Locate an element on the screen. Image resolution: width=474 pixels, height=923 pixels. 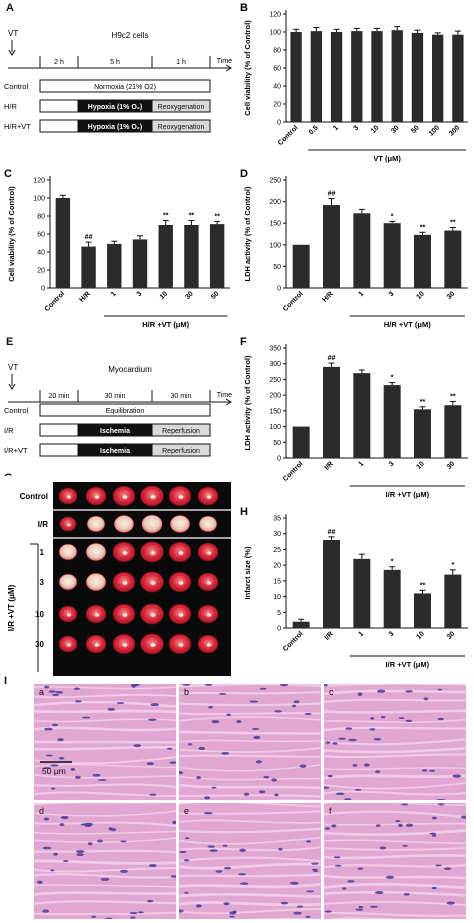
protocol-row-label: Control is located at coordinates (16, 86).